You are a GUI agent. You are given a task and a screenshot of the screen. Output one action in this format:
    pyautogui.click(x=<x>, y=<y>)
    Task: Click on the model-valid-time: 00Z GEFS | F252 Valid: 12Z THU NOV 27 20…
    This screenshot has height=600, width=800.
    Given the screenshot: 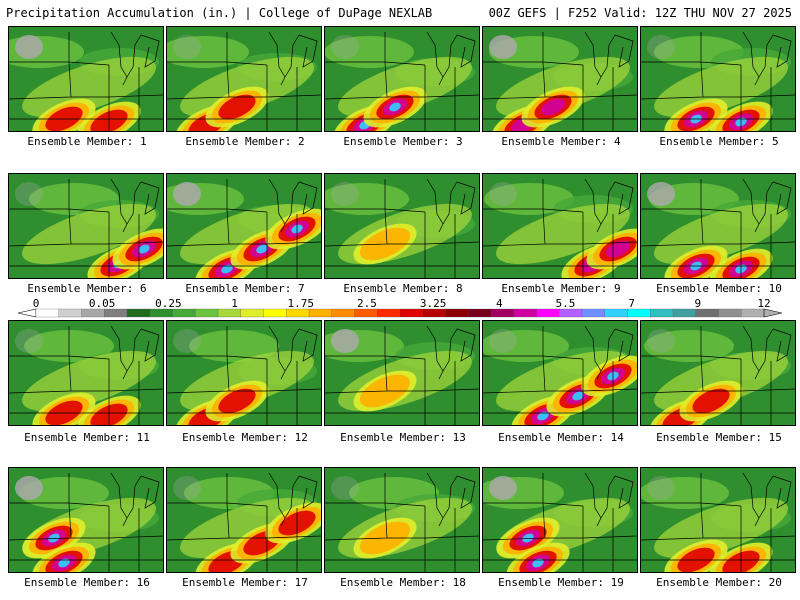 What is the action you would take?
    pyautogui.click(x=640, y=13)
    